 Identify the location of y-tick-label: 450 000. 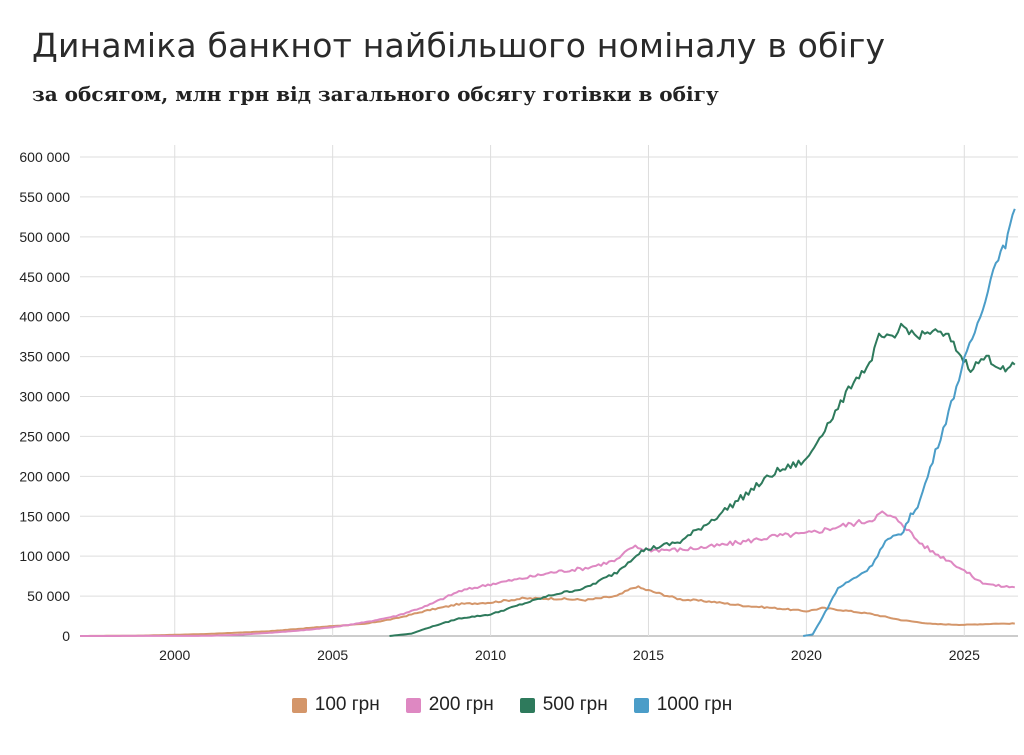
(44, 277).